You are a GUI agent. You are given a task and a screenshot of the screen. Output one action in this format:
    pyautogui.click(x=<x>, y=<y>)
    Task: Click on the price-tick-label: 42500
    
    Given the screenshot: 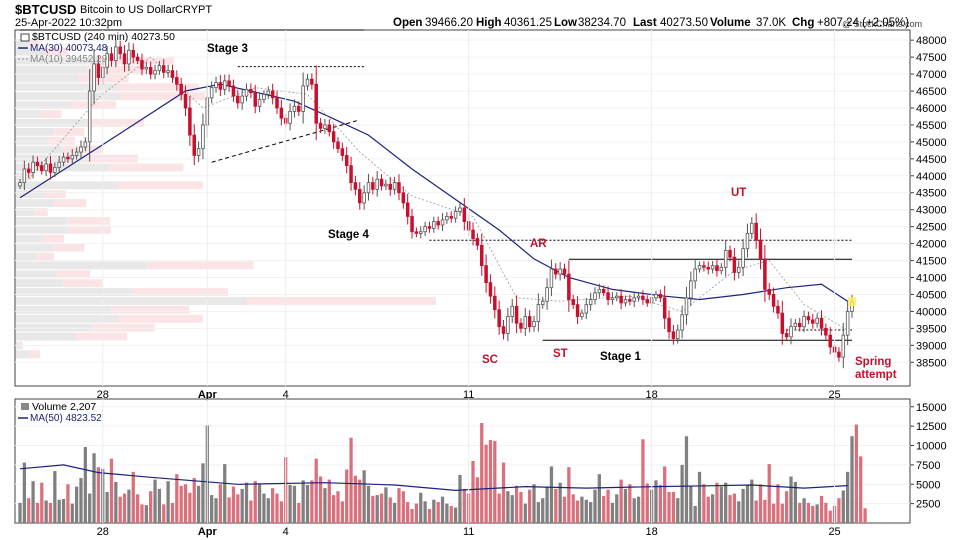 What is the action you would take?
    pyautogui.click(x=931, y=228)
    